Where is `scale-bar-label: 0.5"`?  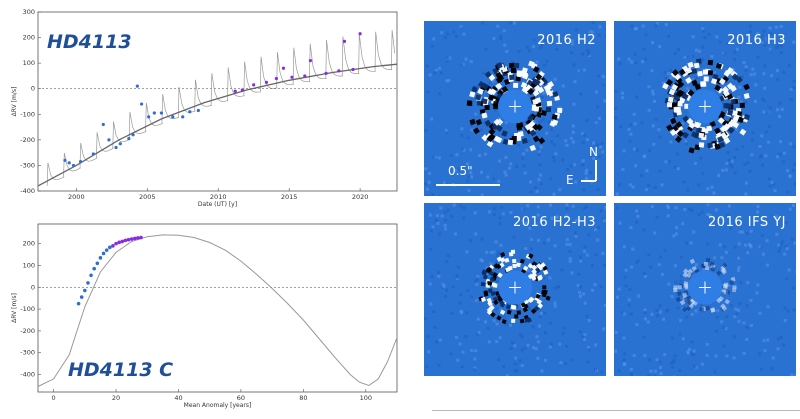
scale-bar-label: 0.5" is located at coordinates (460, 171).